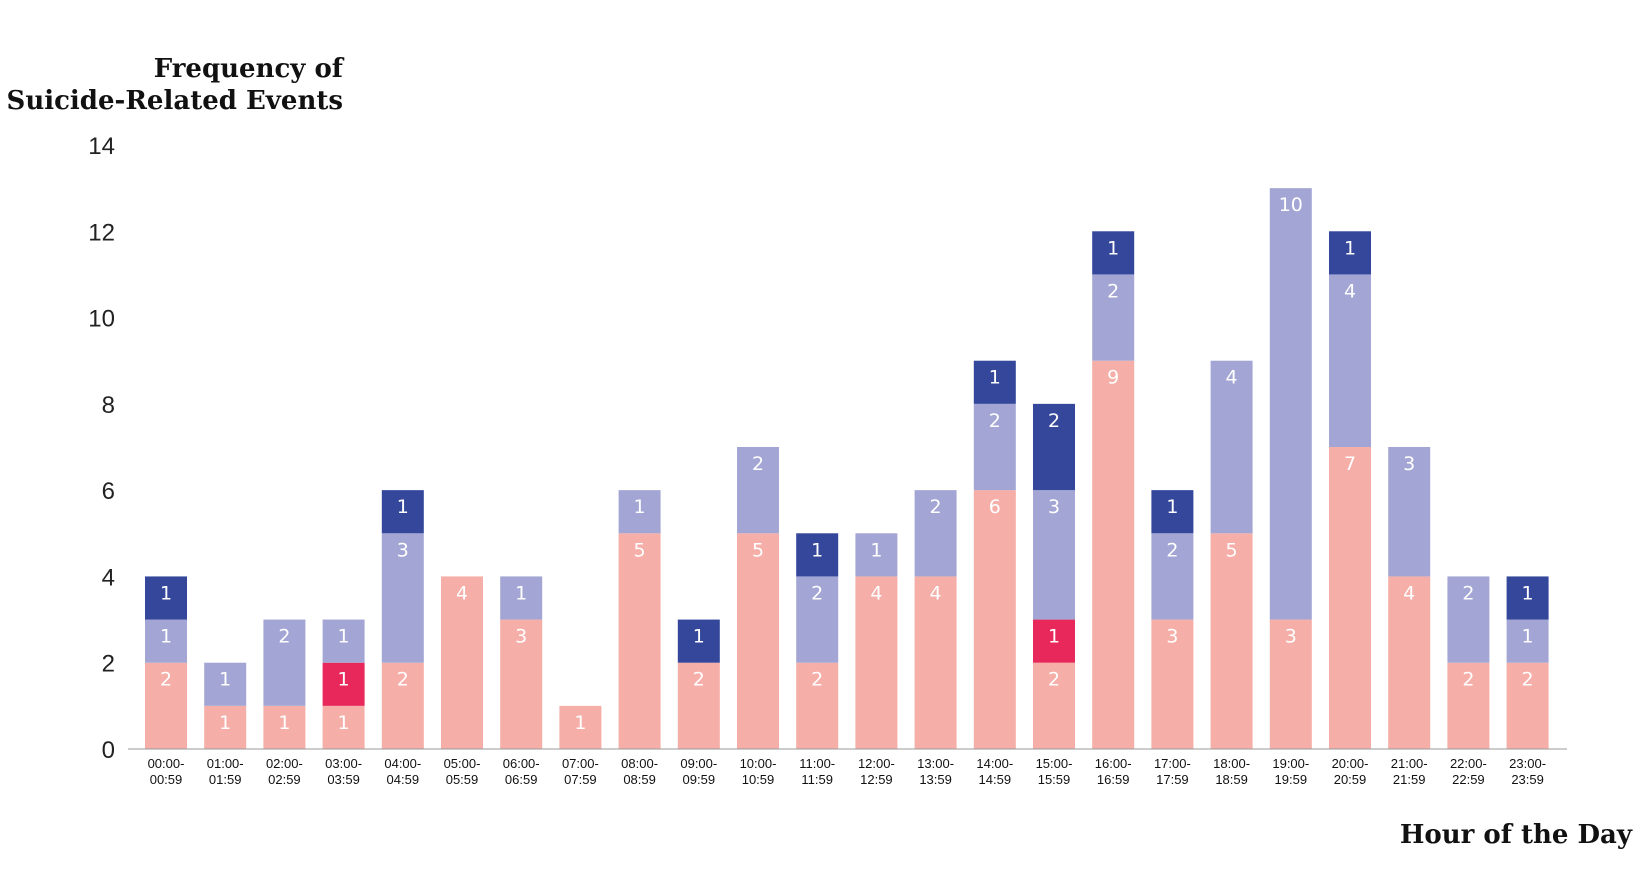 The height and width of the screenshot is (889, 1649). I want to click on y-axis-ticks: 0 2 4 6 8 10 12 14, so click(101, 448).